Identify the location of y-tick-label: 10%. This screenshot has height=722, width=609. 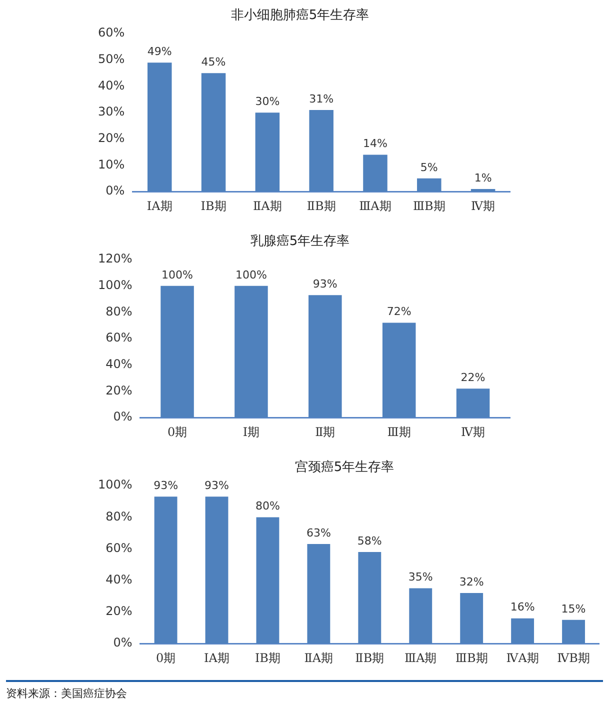
(111, 164).